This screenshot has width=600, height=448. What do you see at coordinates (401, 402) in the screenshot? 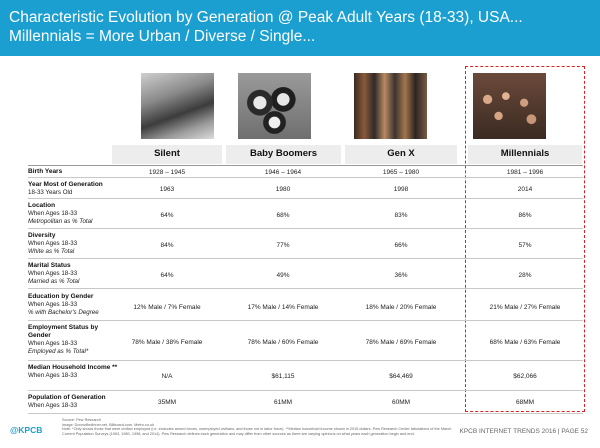
I see `table-cell: 60MM` at bounding box center [401, 402].